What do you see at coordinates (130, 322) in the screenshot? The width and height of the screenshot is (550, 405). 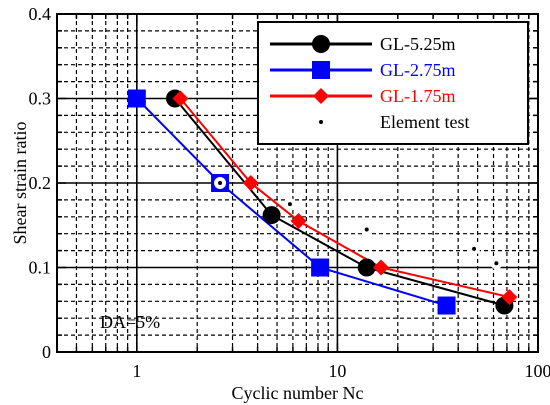 I see `da-annotation: DA=5%` at bounding box center [130, 322].